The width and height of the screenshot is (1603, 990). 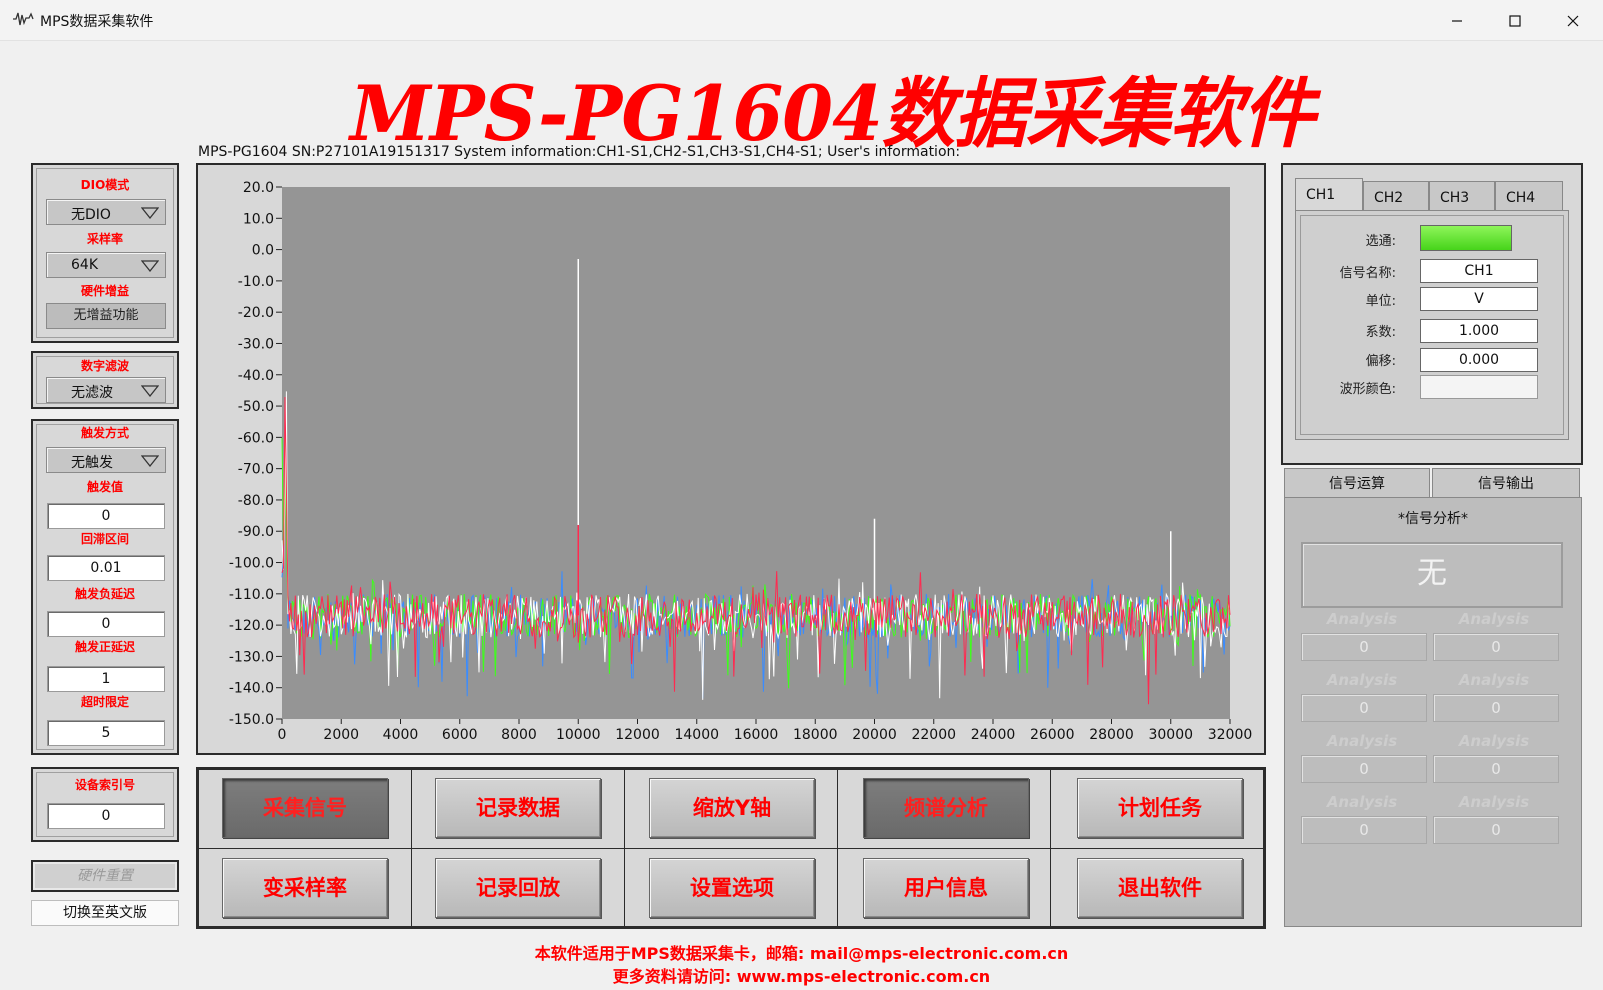 I want to click on x-tick-label: 16000, so click(x=756, y=735).